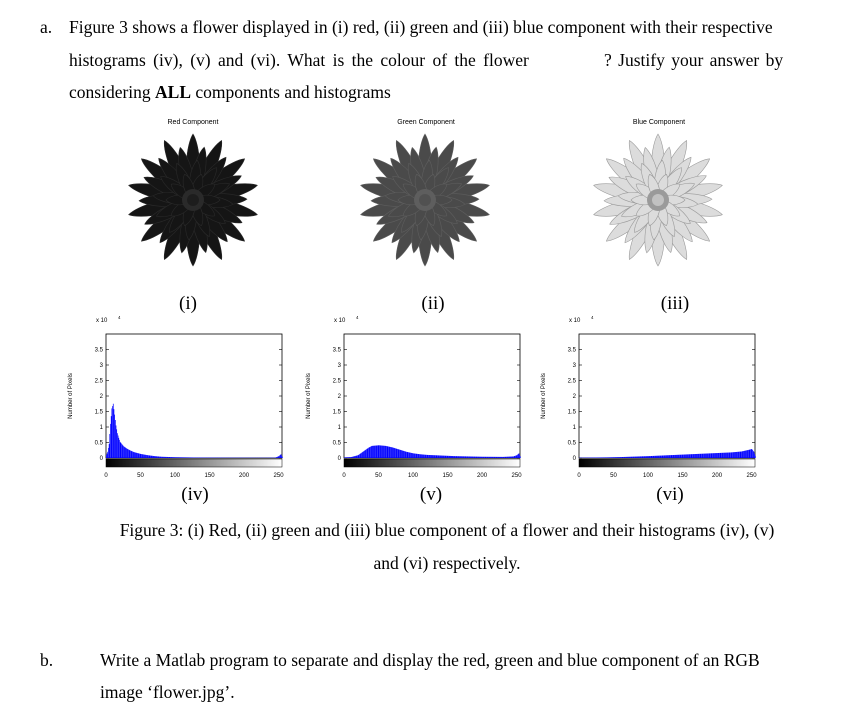 Image resolution: width=862 pixels, height=713 pixels. I want to click on flower-center-inner, so click(193, 200).